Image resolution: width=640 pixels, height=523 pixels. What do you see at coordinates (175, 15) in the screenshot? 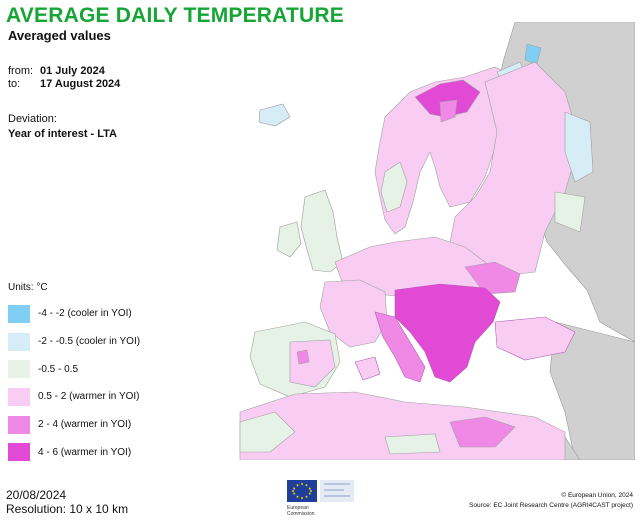
I see `map-title: AVERAGE DAILY TEMPERATURE` at bounding box center [175, 15].